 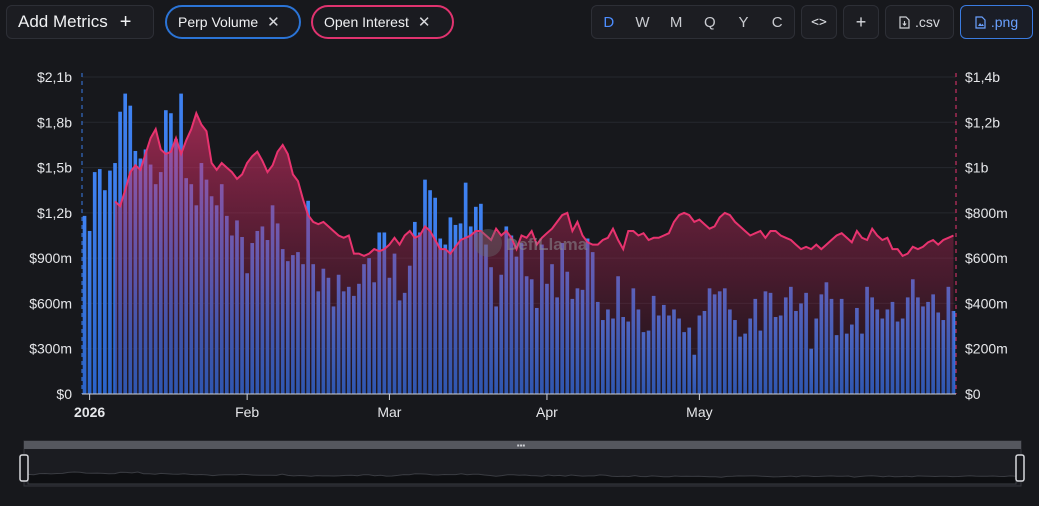 I want to click on period-quarter: Q, so click(x=710, y=22).